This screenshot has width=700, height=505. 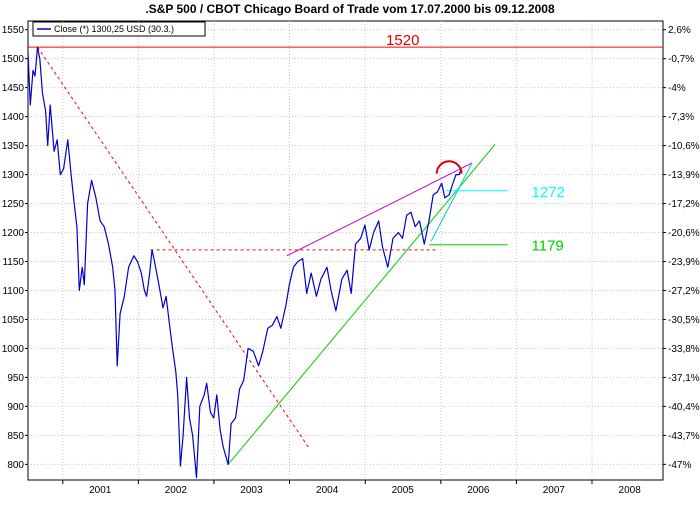 What do you see at coordinates (15, 378) in the screenshot?
I see `y-tick-label: 950` at bounding box center [15, 378].